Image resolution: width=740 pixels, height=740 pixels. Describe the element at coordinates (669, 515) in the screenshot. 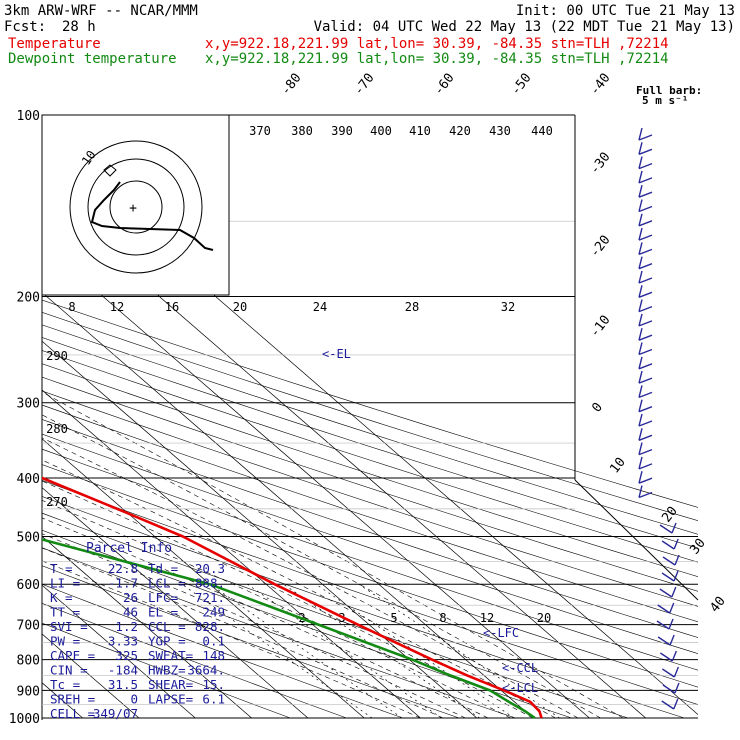

I see `isotherm-label: 20` at that location.